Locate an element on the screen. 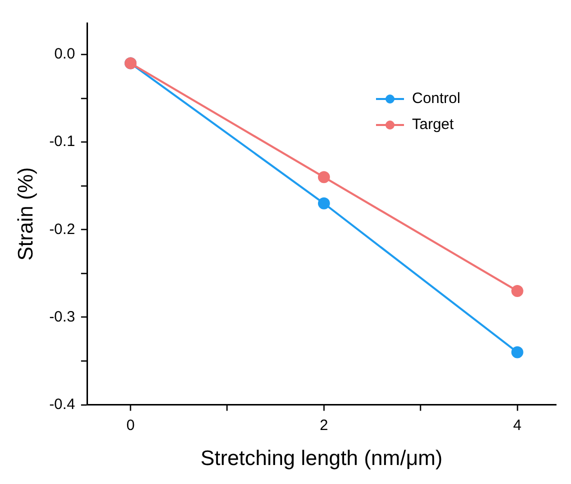 The height and width of the screenshot is (484, 571). y-tick-label: 0.0 is located at coordinates (65, 54).